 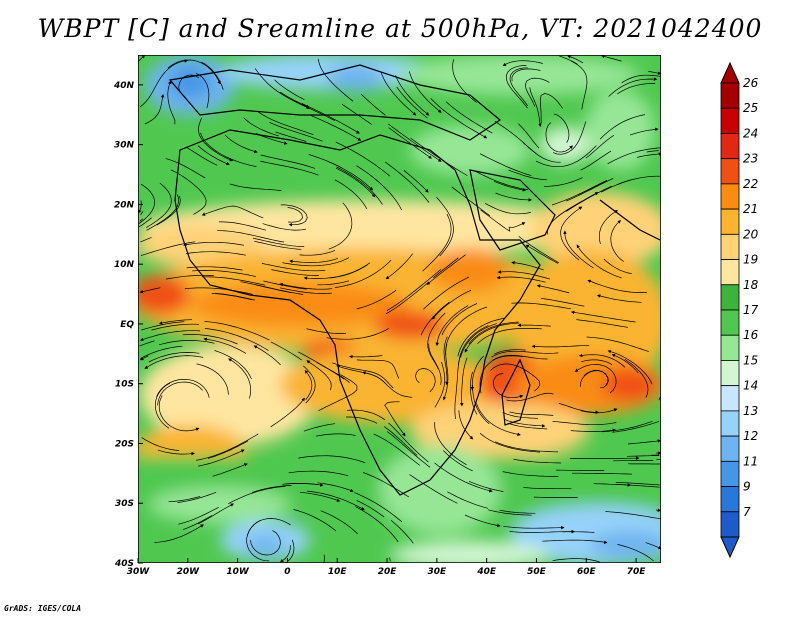 What do you see at coordinates (750, 260) in the screenshot?
I see `colorbar-label: 19` at bounding box center [750, 260].